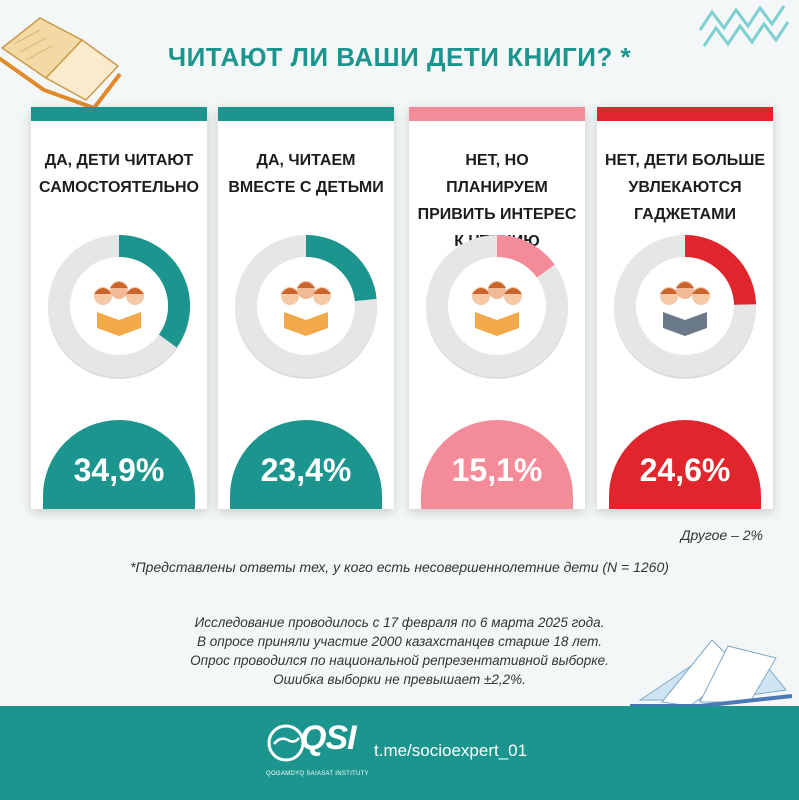  Describe the element at coordinates (119, 160) in the screenshot. I see `answer-label-line: ДА, ДЕТИ ЧИТАЮТ` at that location.